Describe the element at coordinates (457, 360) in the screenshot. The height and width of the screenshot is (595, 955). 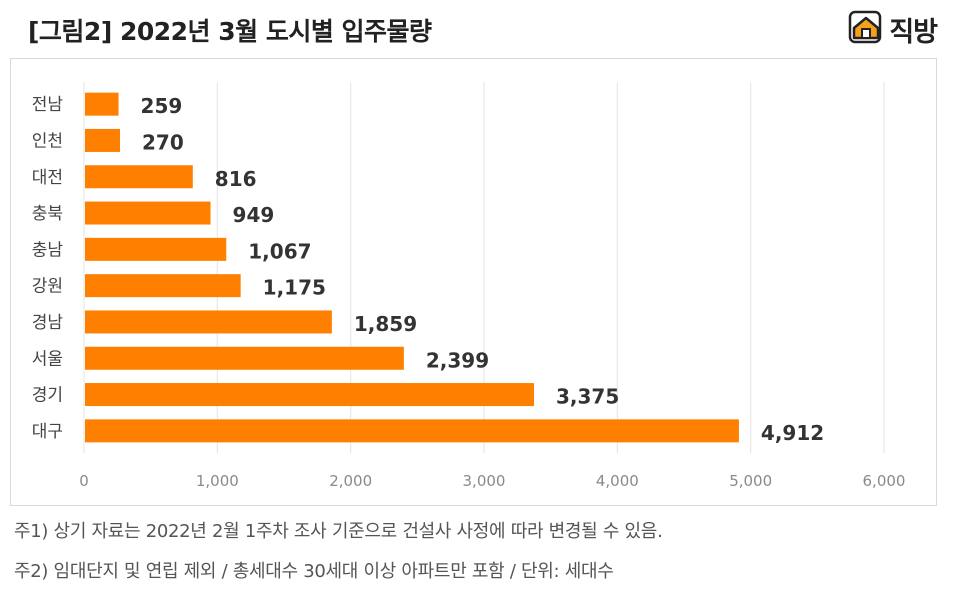
I see `data-label: 2,399` at that location.